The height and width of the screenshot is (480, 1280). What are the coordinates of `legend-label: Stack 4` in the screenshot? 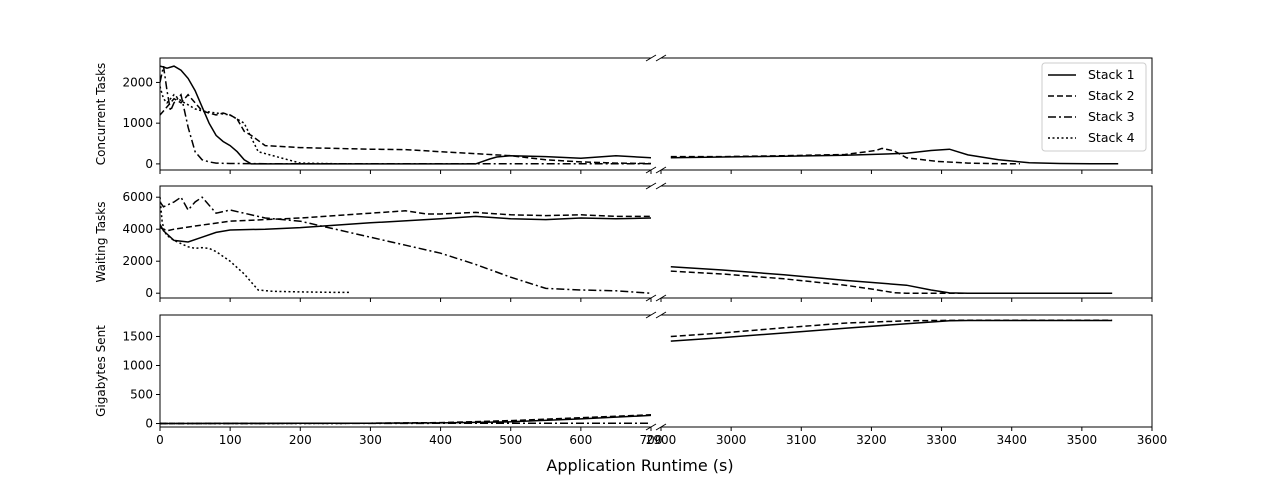 It's located at (1111, 137).